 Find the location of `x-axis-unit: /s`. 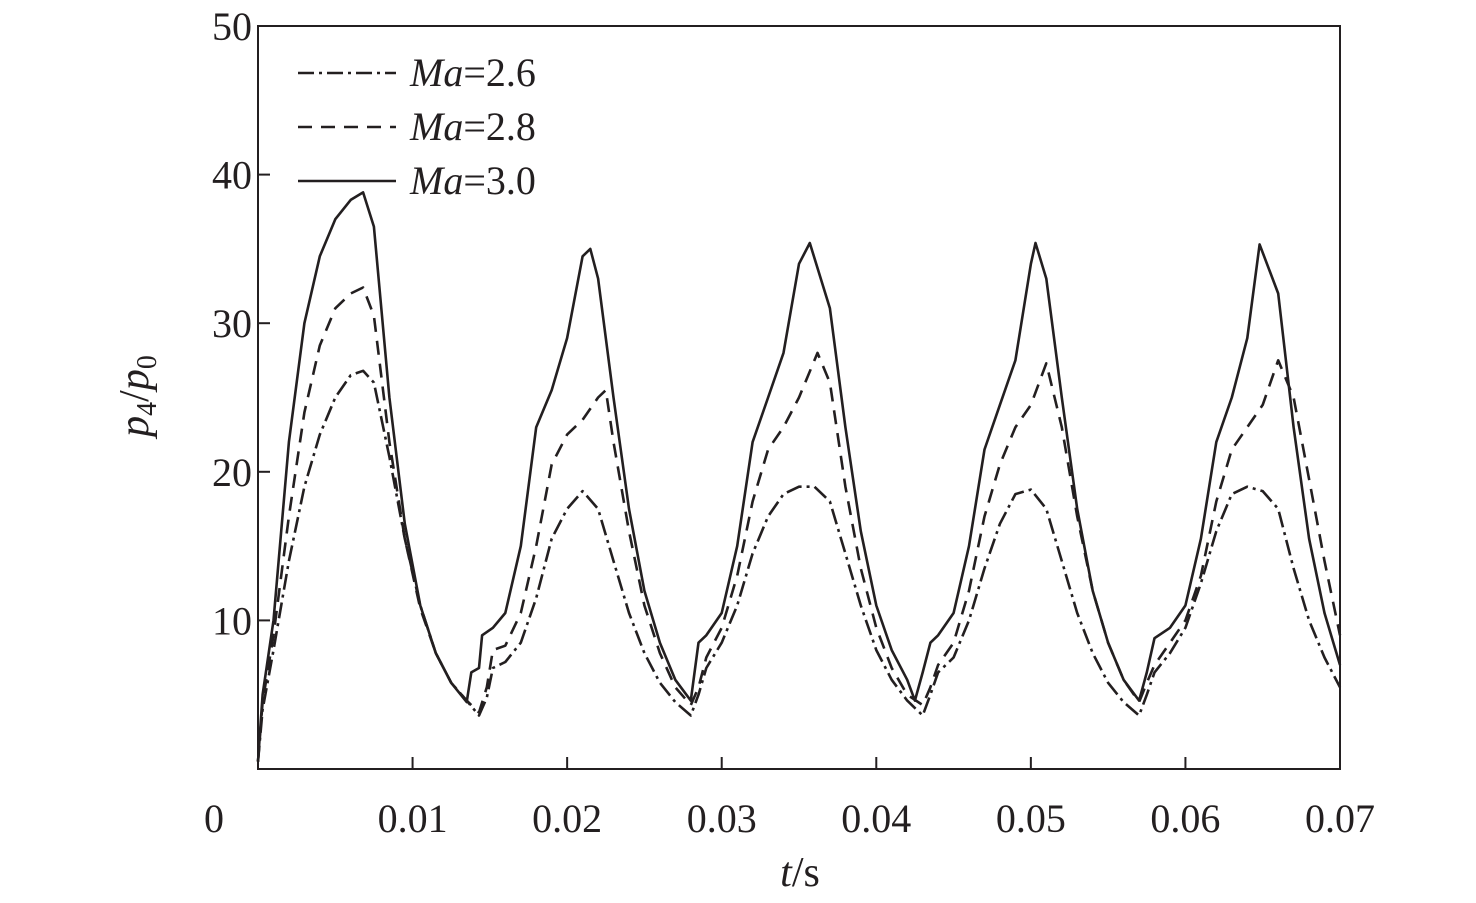

x-axis-unit: /s is located at coordinates (806, 873).